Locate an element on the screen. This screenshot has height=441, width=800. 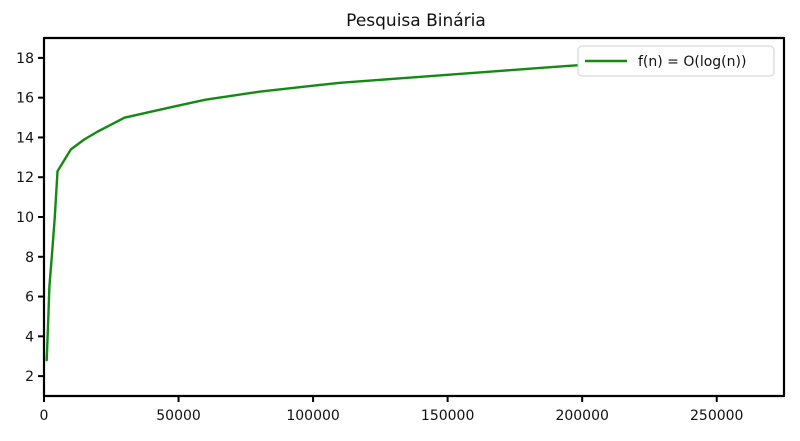
y-tick-label: 10 is located at coordinates (25, 218).